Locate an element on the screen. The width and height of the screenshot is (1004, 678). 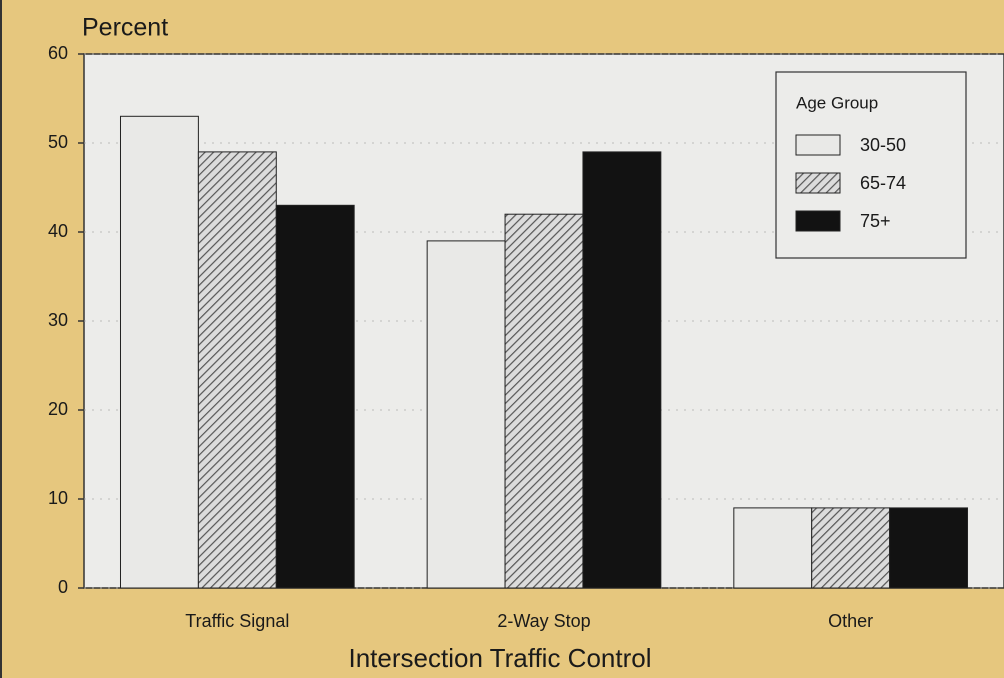
y-tick-label: 30 is located at coordinates (58, 320).